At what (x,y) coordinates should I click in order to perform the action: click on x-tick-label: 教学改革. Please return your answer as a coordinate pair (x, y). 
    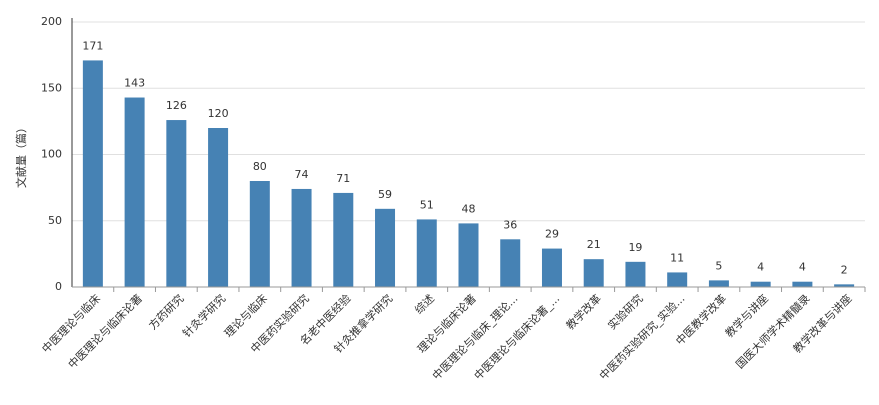
    Looking at the image, I should click on (583, 311).